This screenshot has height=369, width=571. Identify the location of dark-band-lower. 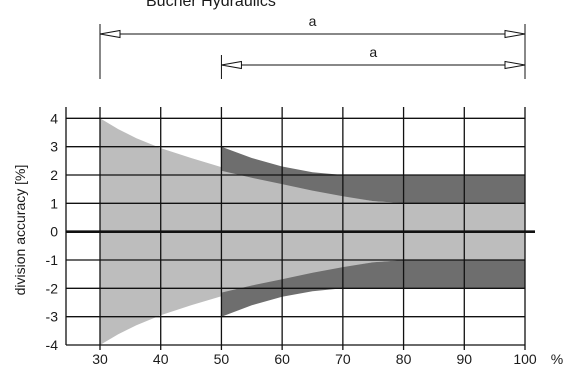
(373, 288).